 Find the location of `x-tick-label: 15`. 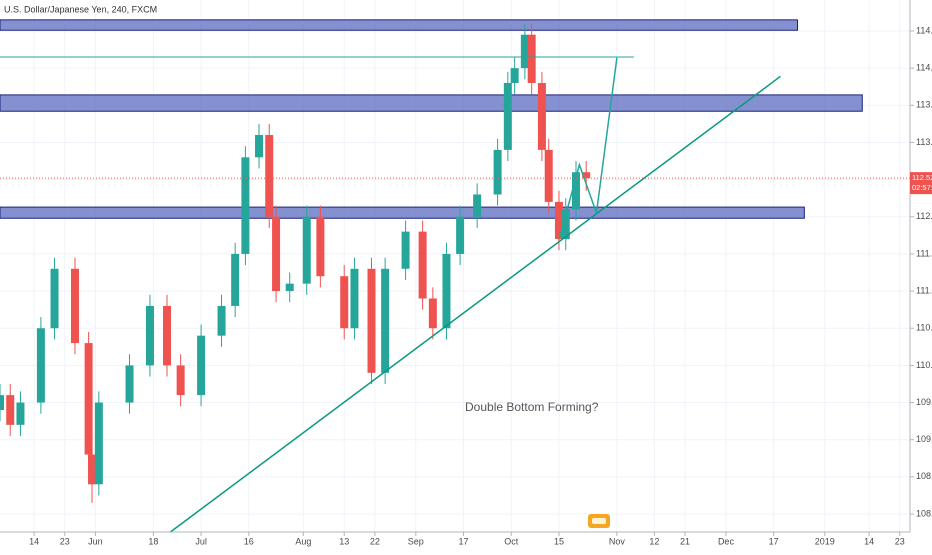

x-tick-label: 15 is located at coordinates (559, 541).